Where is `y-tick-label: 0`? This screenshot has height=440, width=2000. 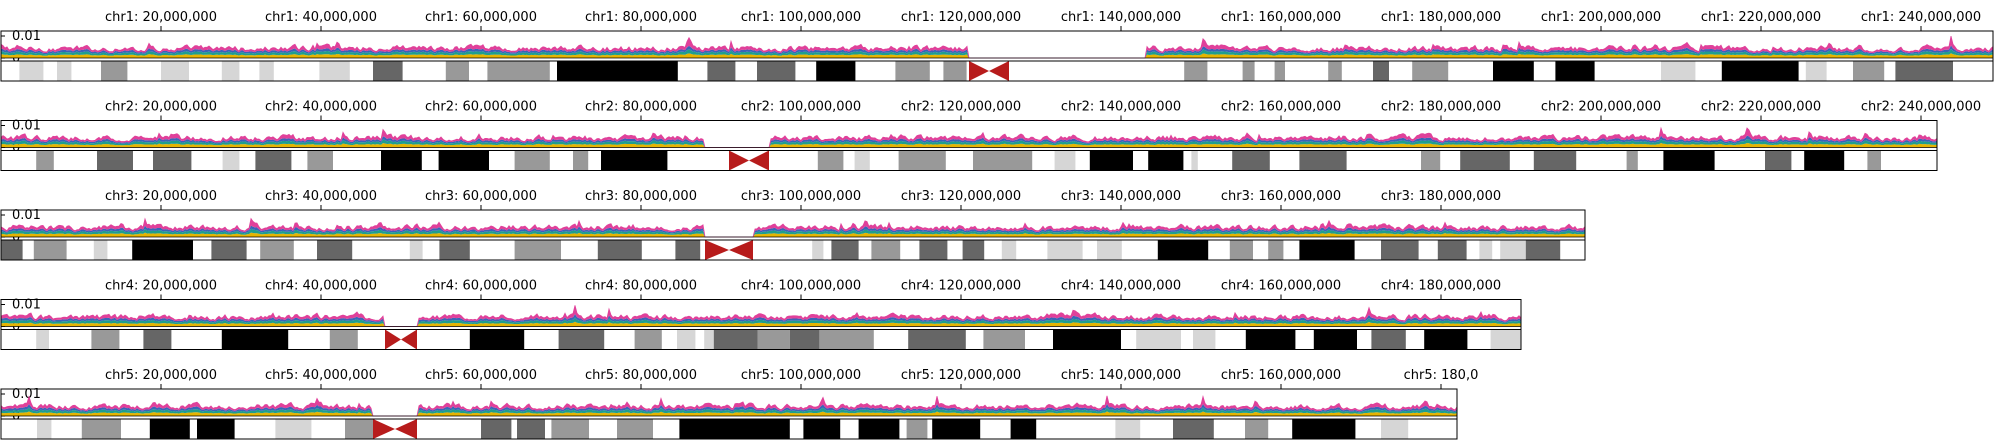 y-tick-label: 0 is located at coordinates (16, 58).